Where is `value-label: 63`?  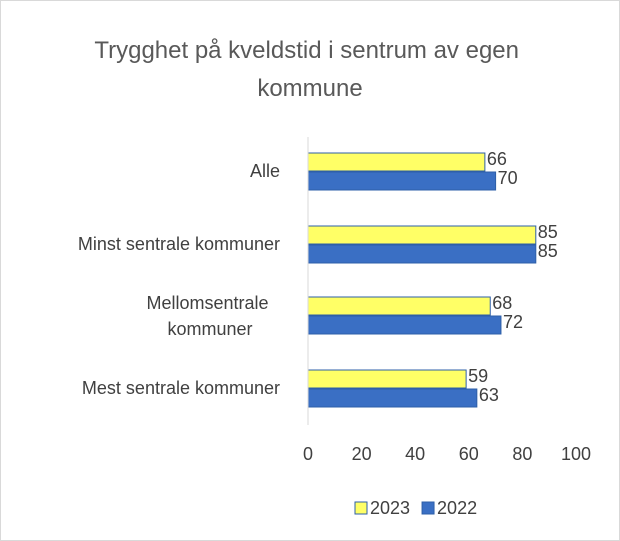
value-label: 63 is located at coordinates (489, 395).